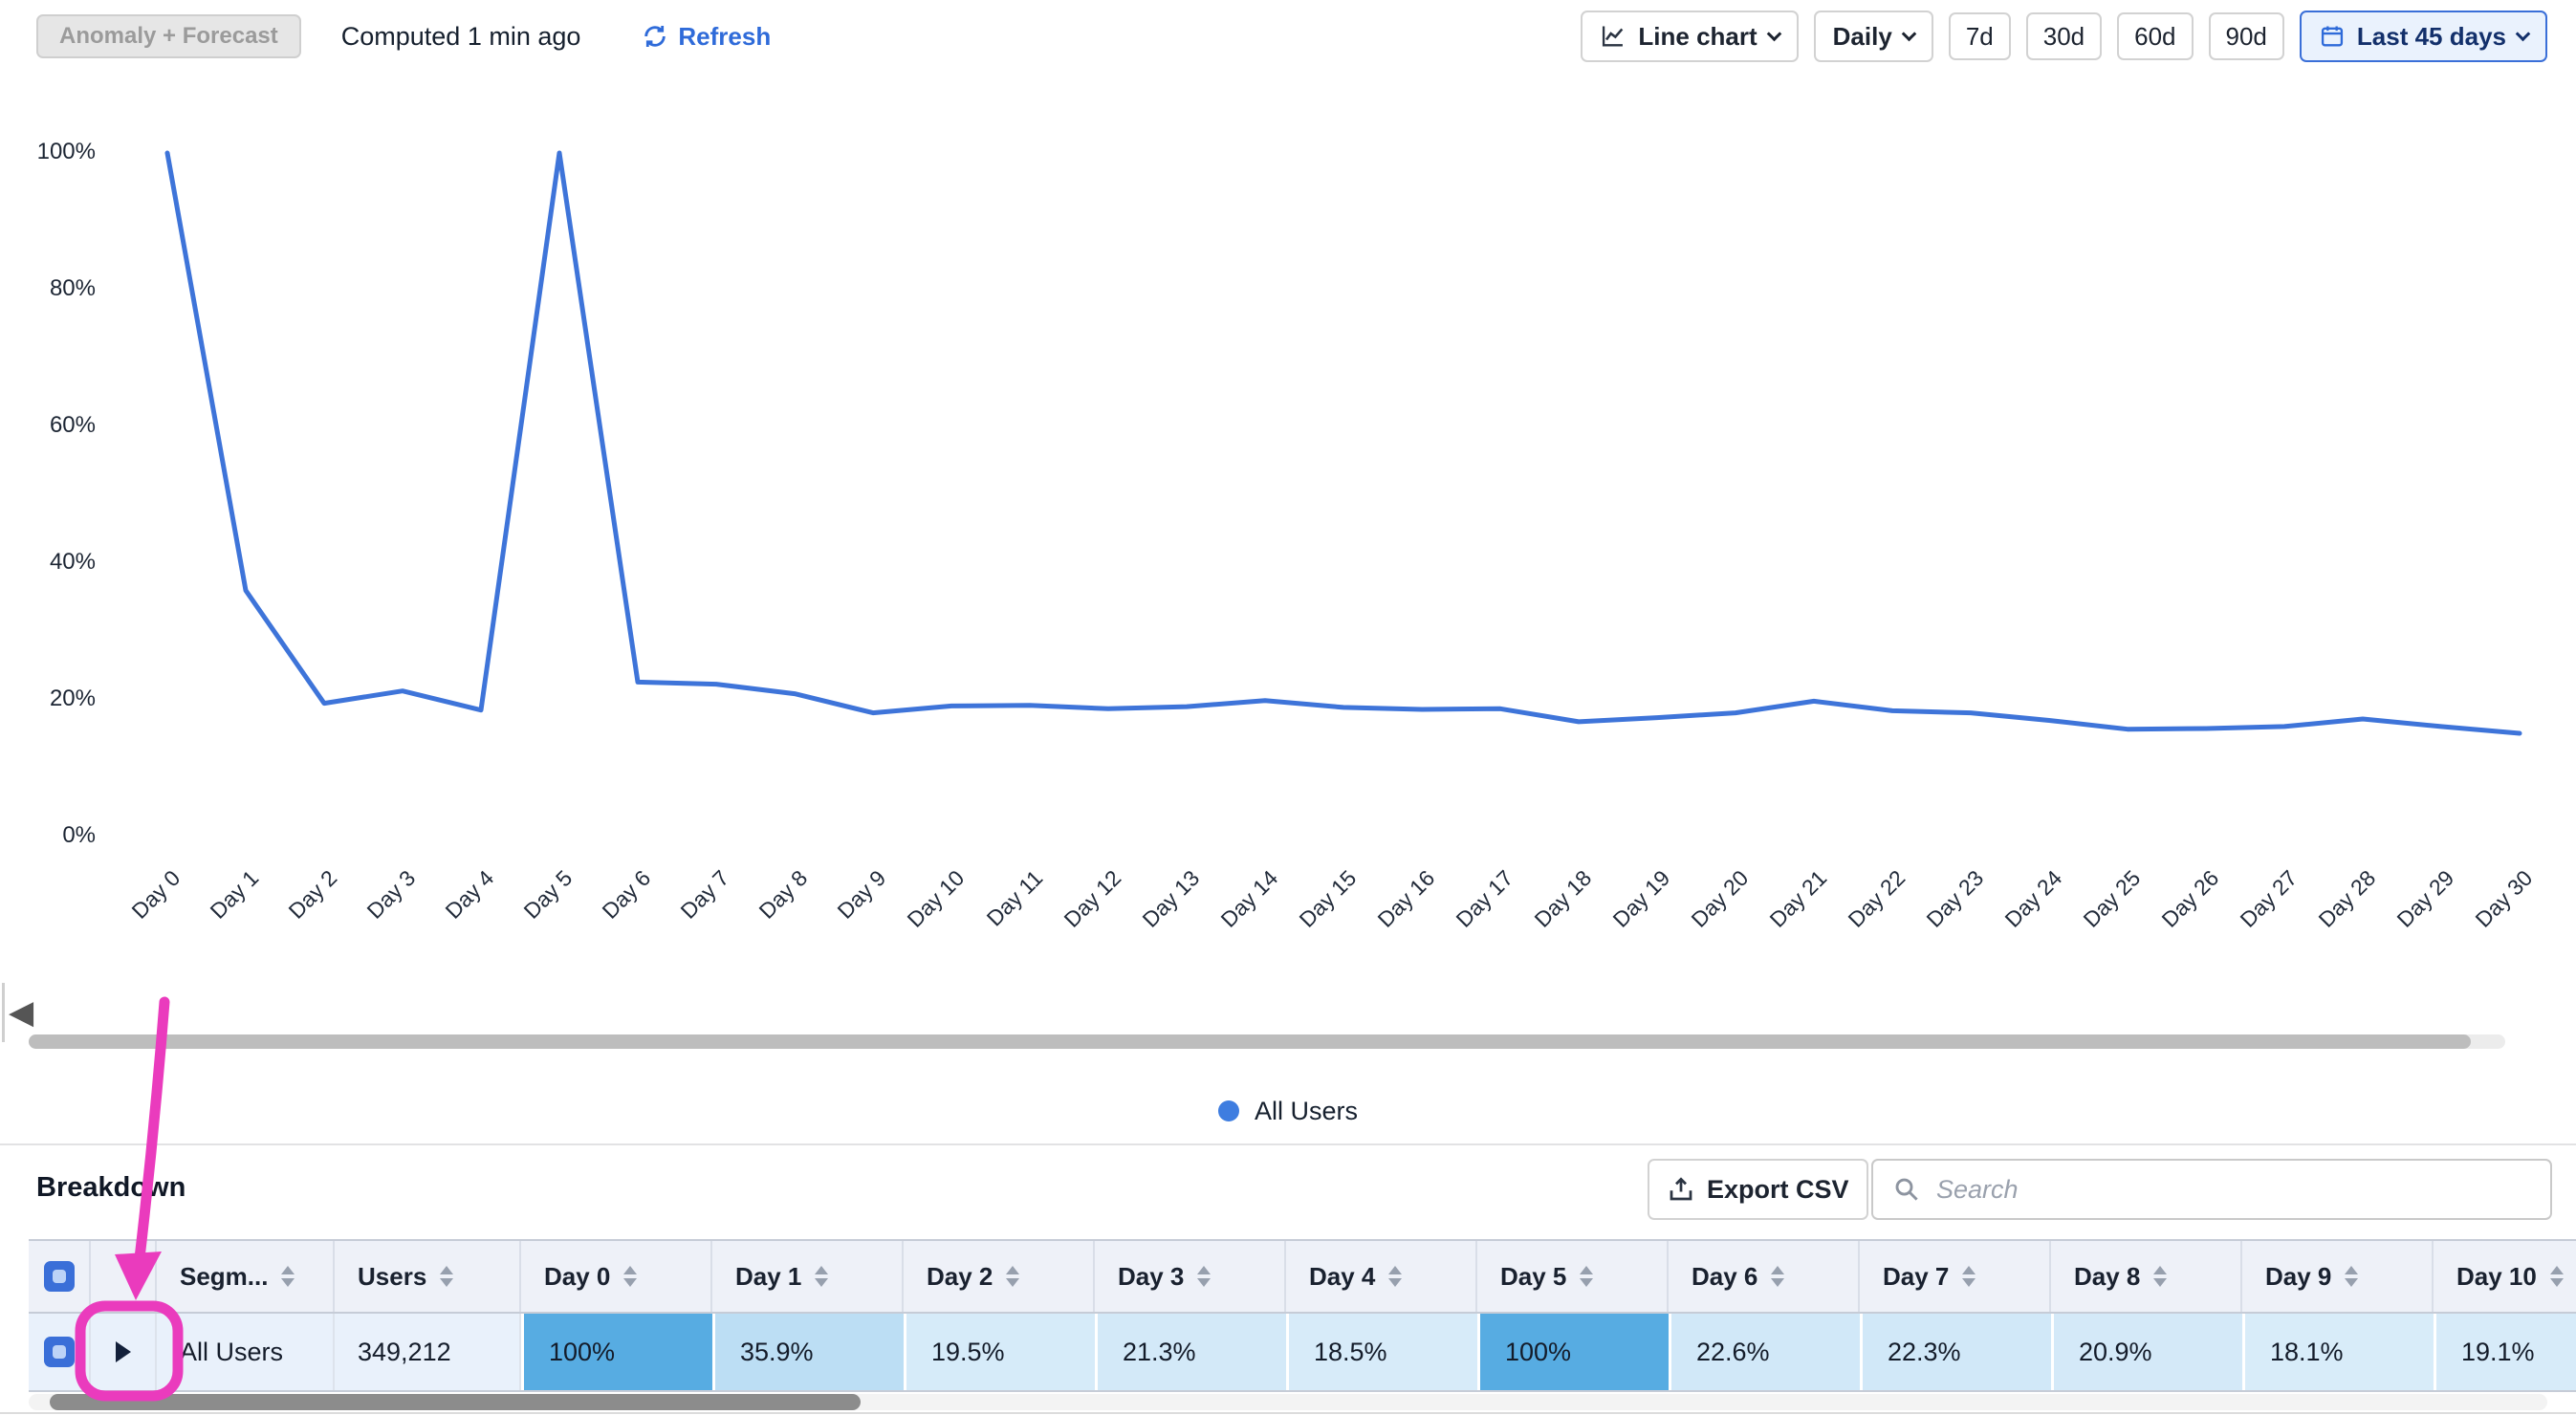  What do you see at coordinates (1288, 1144) in the screenshot?
I see `section-divider` at bounding box center [1288, 1144].